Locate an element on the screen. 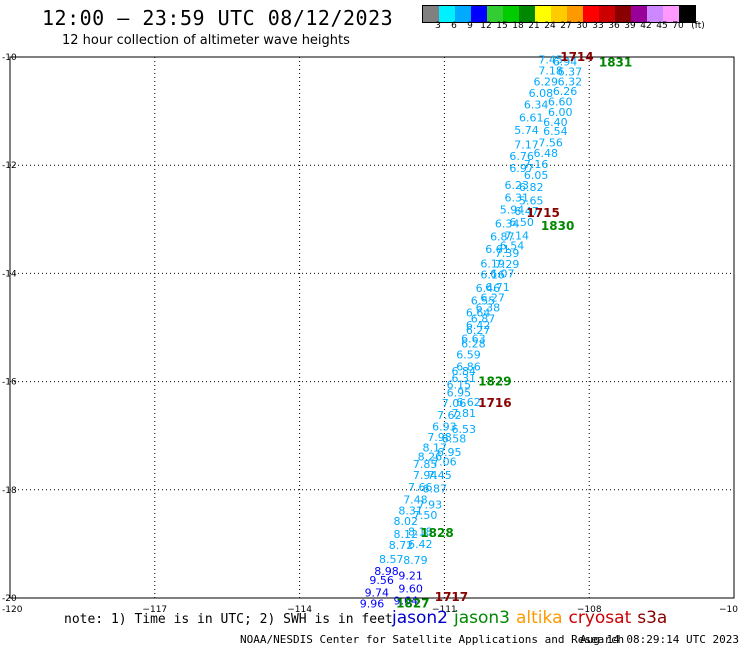  satellite-legend: jason2 jason3 altika cryosat s3a is located at coordinates (532, 618).